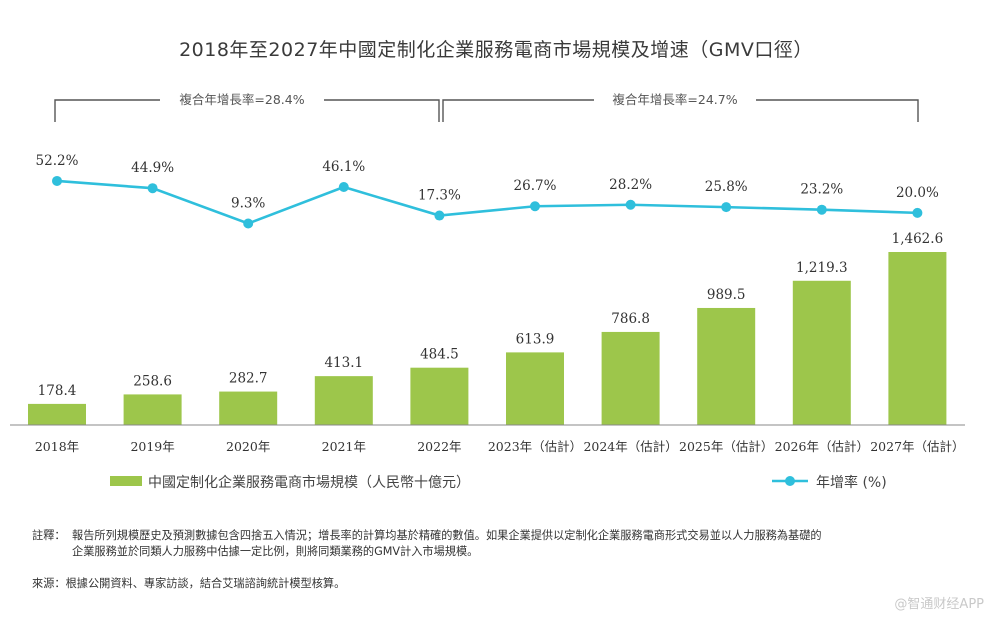  I want to click on bar-value-label: 178.4, so click(57, 391).